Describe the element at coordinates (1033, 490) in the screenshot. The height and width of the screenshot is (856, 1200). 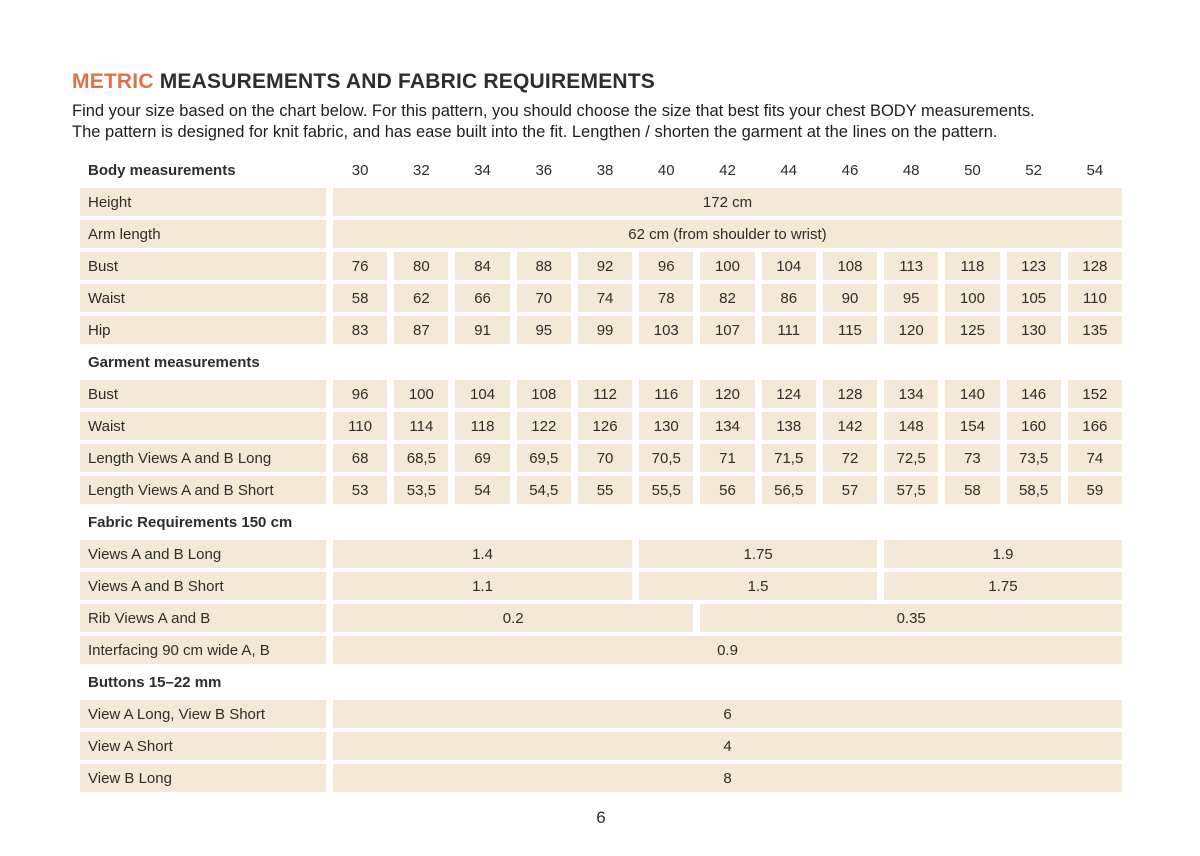
I see `table-cell: 58,5` at that location.